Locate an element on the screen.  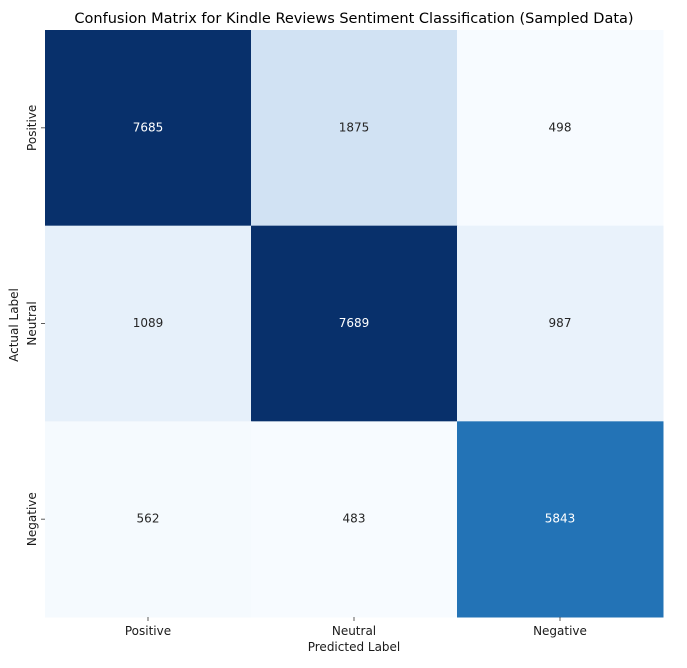
cell-positive-neutral is located at coordinates (354, 128).